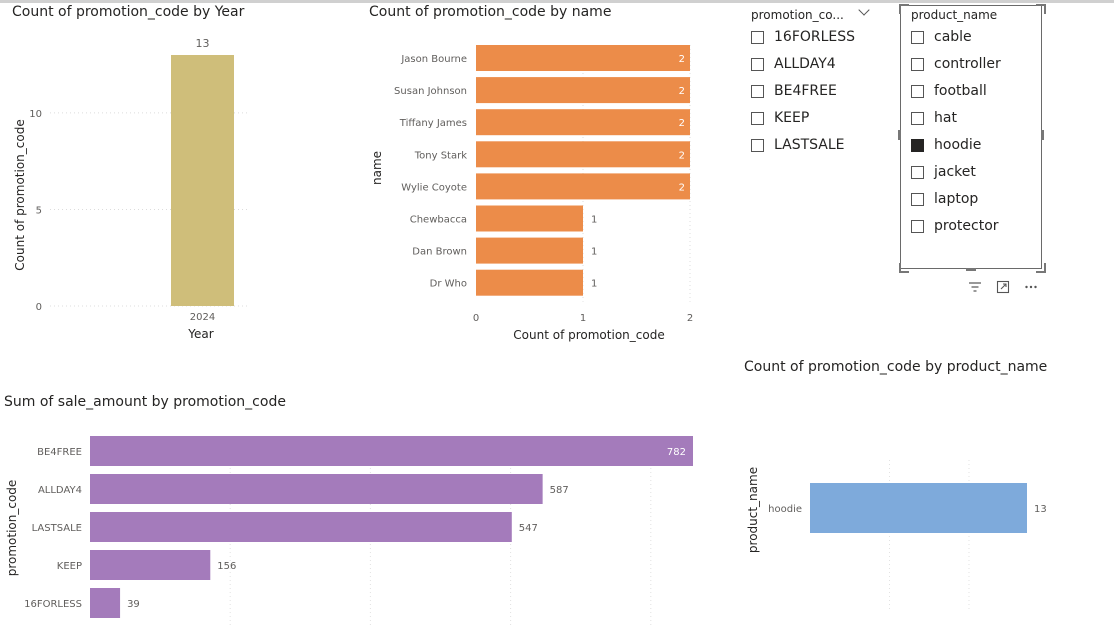  What do you see at coordinates (753, 510) in the screenshot?
I see `y-axis-title: product_name` at bounding box center [753, 510].